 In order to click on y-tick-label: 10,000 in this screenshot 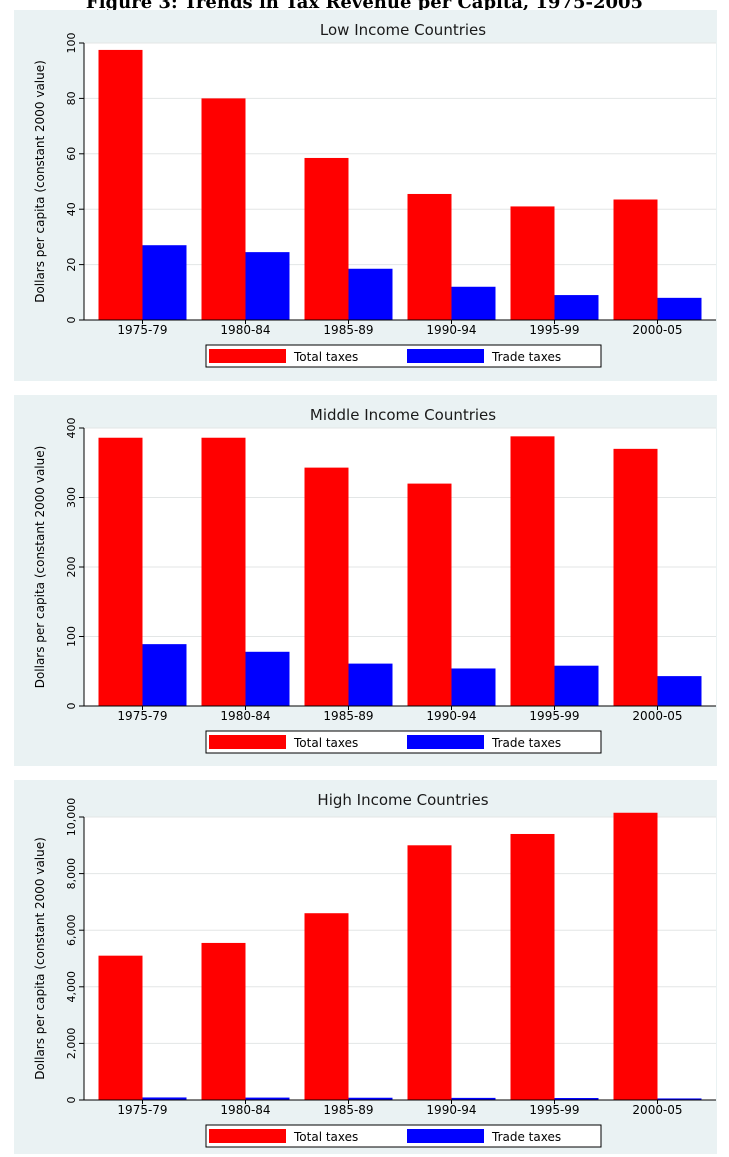, I will do `click(71, 817)`.